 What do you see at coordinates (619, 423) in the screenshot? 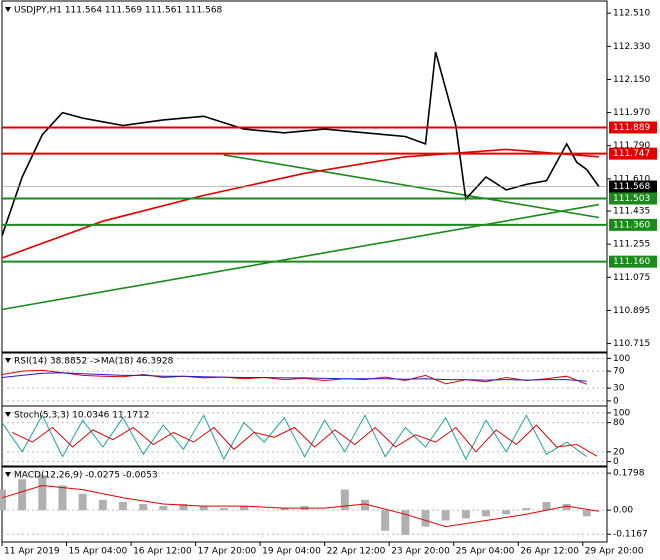
I see `y-tick-label: 80` at bounding box center [619, 423].